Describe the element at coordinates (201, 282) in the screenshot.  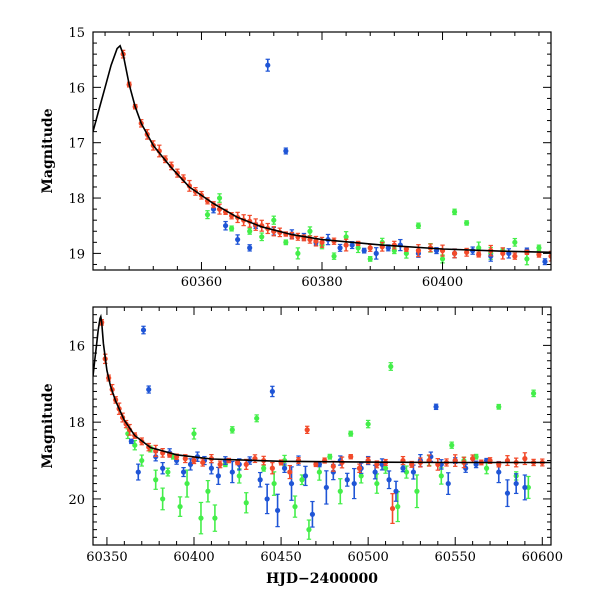
I see `x-tick-label: 60360` at that location.